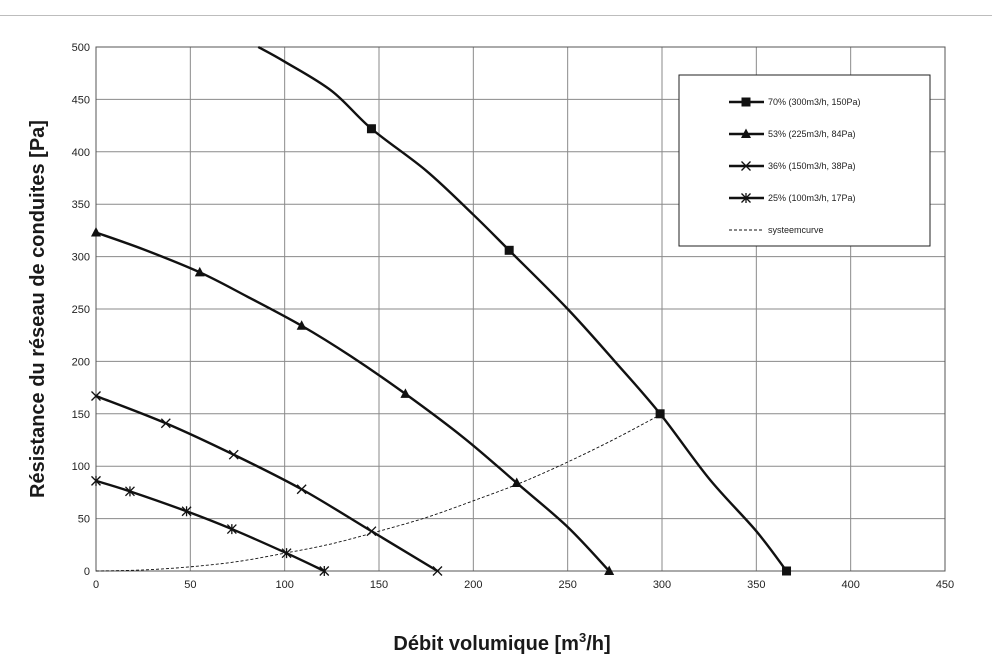 This screenshot has height=657, width=992. I want to click on y-tick-label: 0, so click(87, 572).